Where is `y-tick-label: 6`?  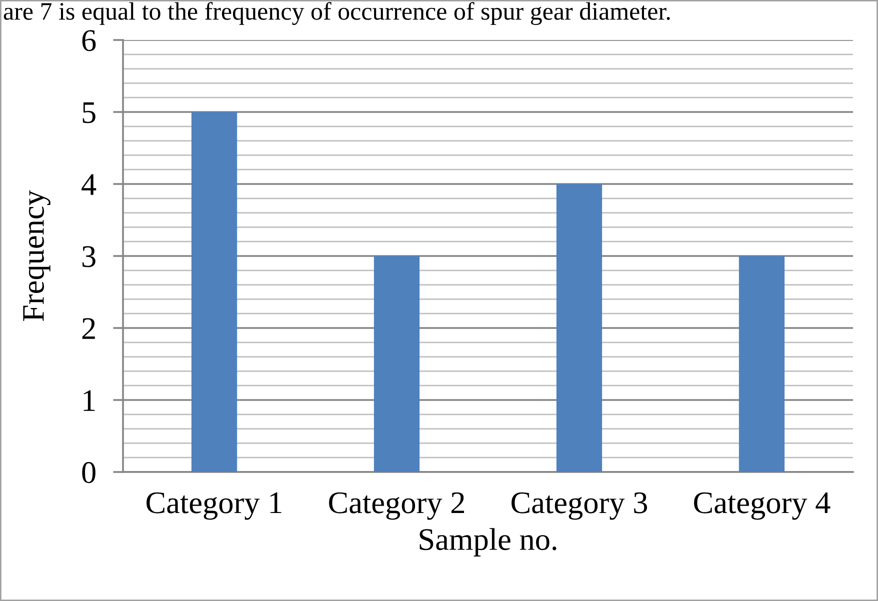 y-tick-label: 6 is located at coordinates (89, 41).